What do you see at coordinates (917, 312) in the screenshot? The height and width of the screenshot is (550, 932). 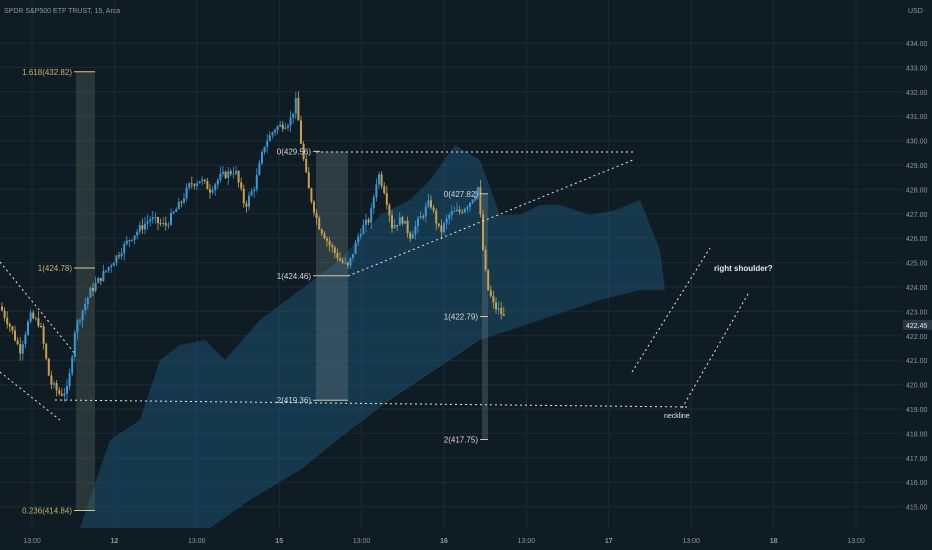 I see `price-tick-label: 423.00` at bounding box center [917, 312].